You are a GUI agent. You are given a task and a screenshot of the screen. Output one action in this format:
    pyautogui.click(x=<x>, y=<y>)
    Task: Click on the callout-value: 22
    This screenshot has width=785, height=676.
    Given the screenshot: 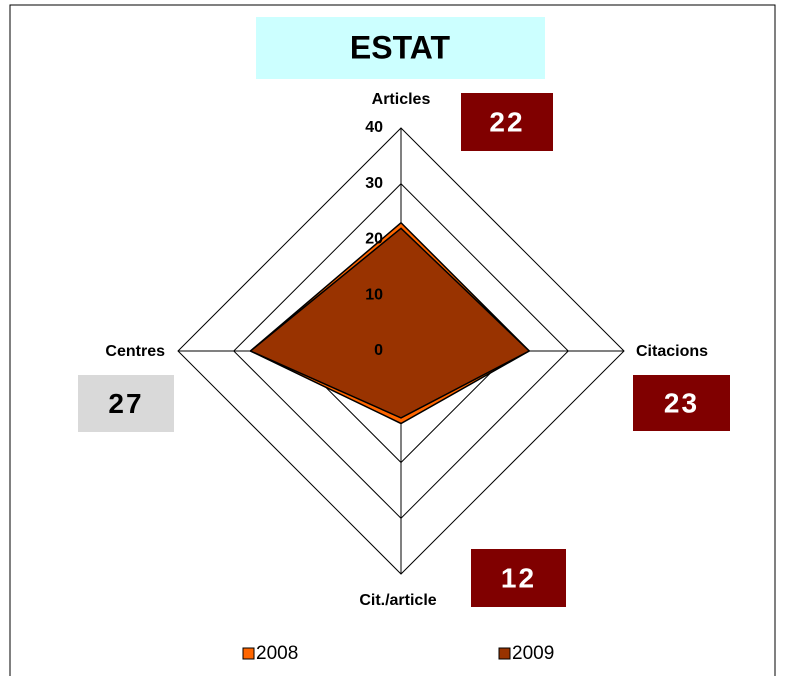 What is the action you would take?
    pyautogui.click(x=506, y=121)
    